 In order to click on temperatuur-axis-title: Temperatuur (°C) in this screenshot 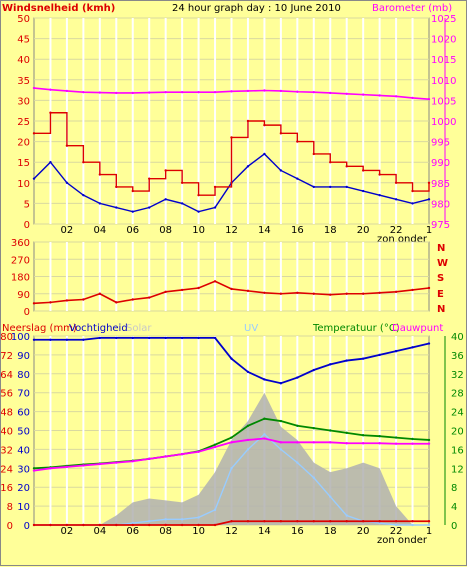, I will do `click(356, 328)`.